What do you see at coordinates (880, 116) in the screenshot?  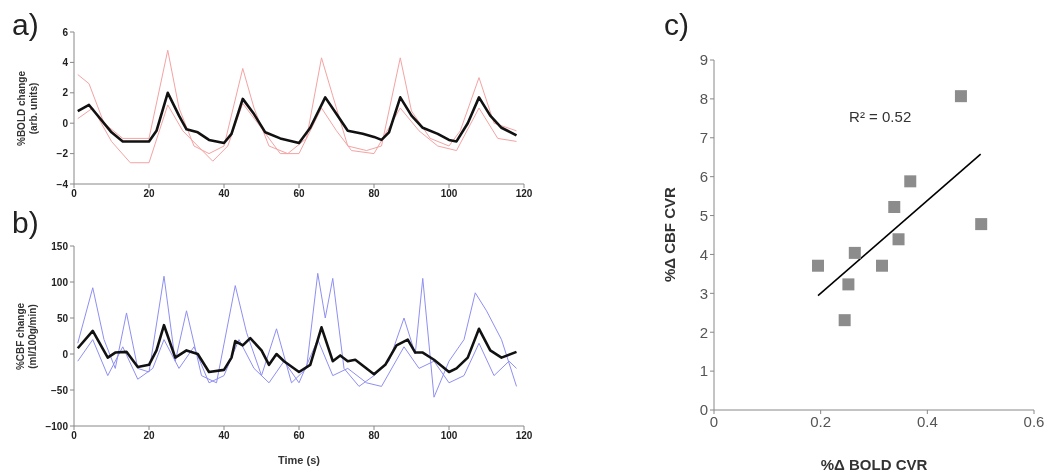 I see `annotation: R² = 0.52` at bounding box center [880, 116].